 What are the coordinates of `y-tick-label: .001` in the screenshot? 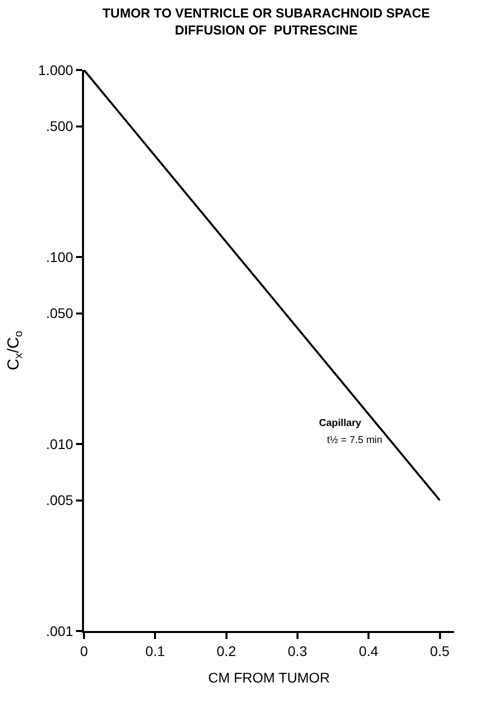 It's located at (60, 630).